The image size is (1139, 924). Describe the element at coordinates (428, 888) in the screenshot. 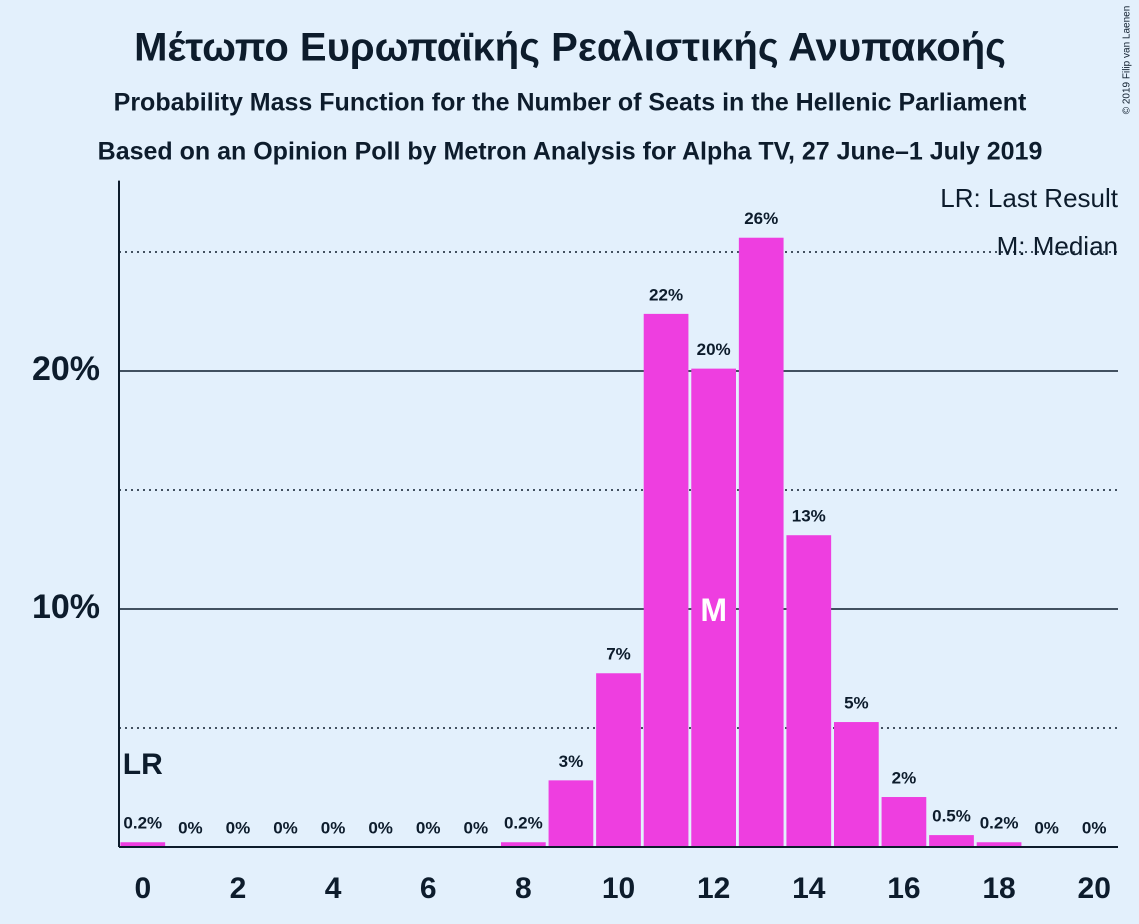

I see `x-tick-label: 6` at that location.